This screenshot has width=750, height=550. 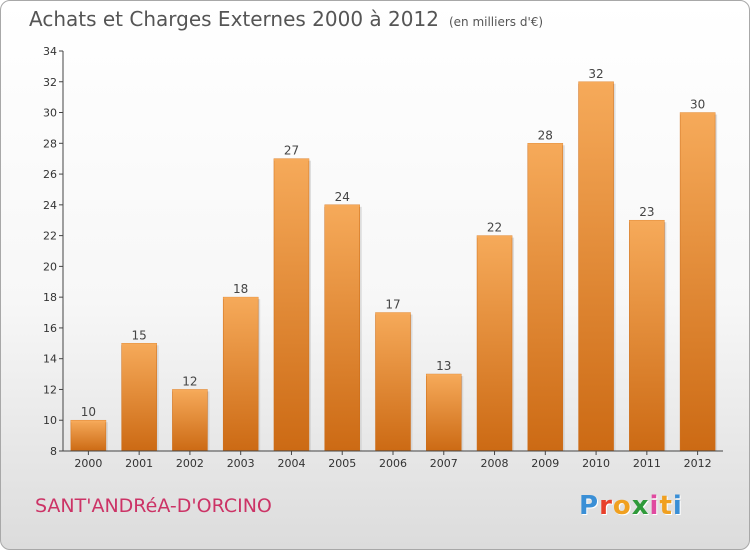 What do you see at coordinates (88, 463) in the screenshot?
I see `x-tick-label-2000: 2000` at bounding box center [88, 463].